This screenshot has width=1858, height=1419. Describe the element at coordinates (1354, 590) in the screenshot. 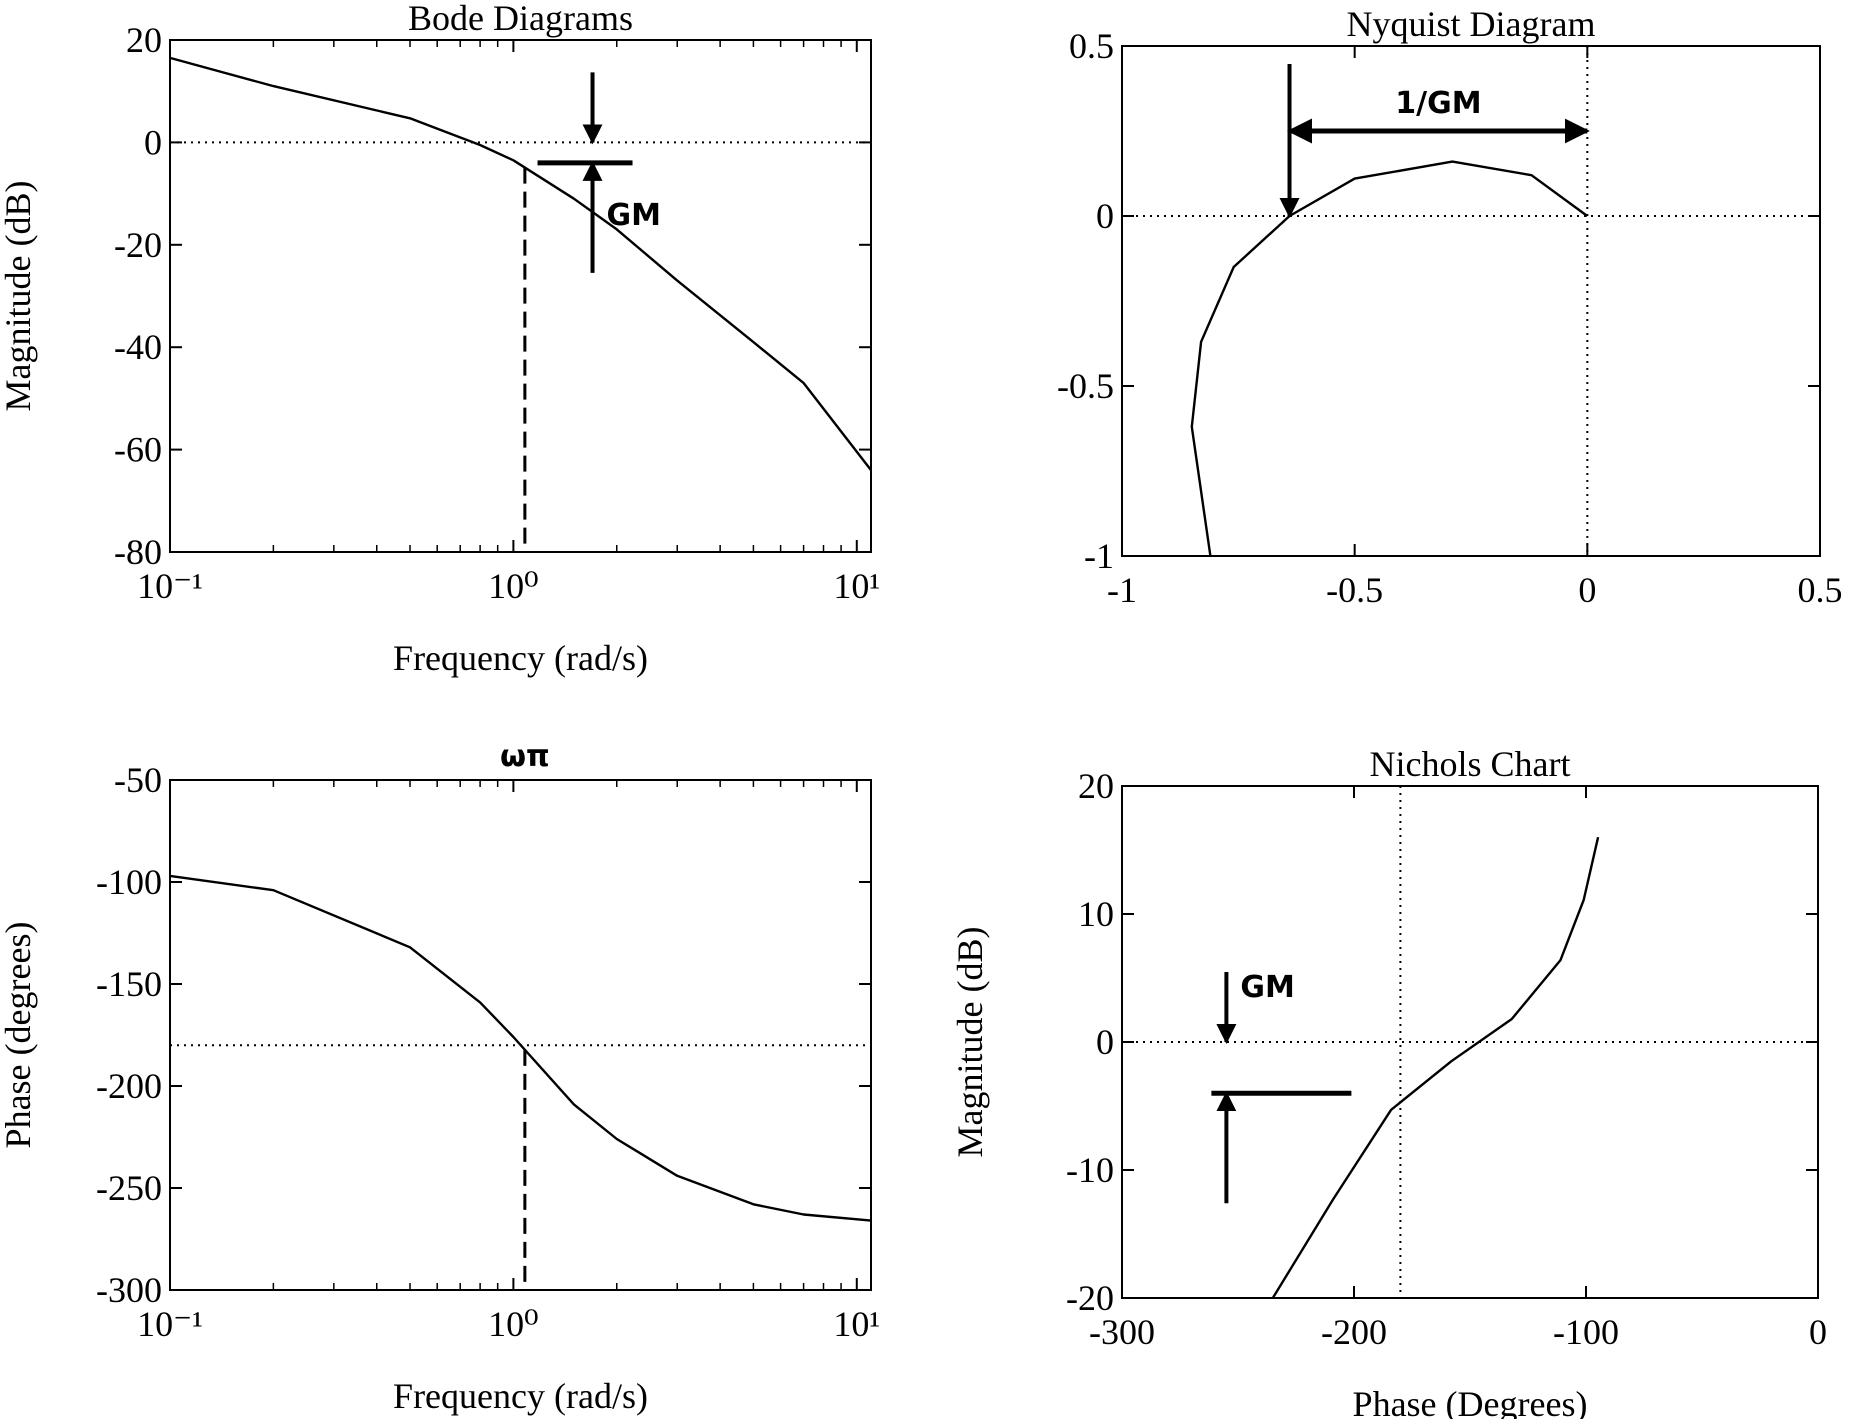

I see `x-tick-label: -0.5` at that location.